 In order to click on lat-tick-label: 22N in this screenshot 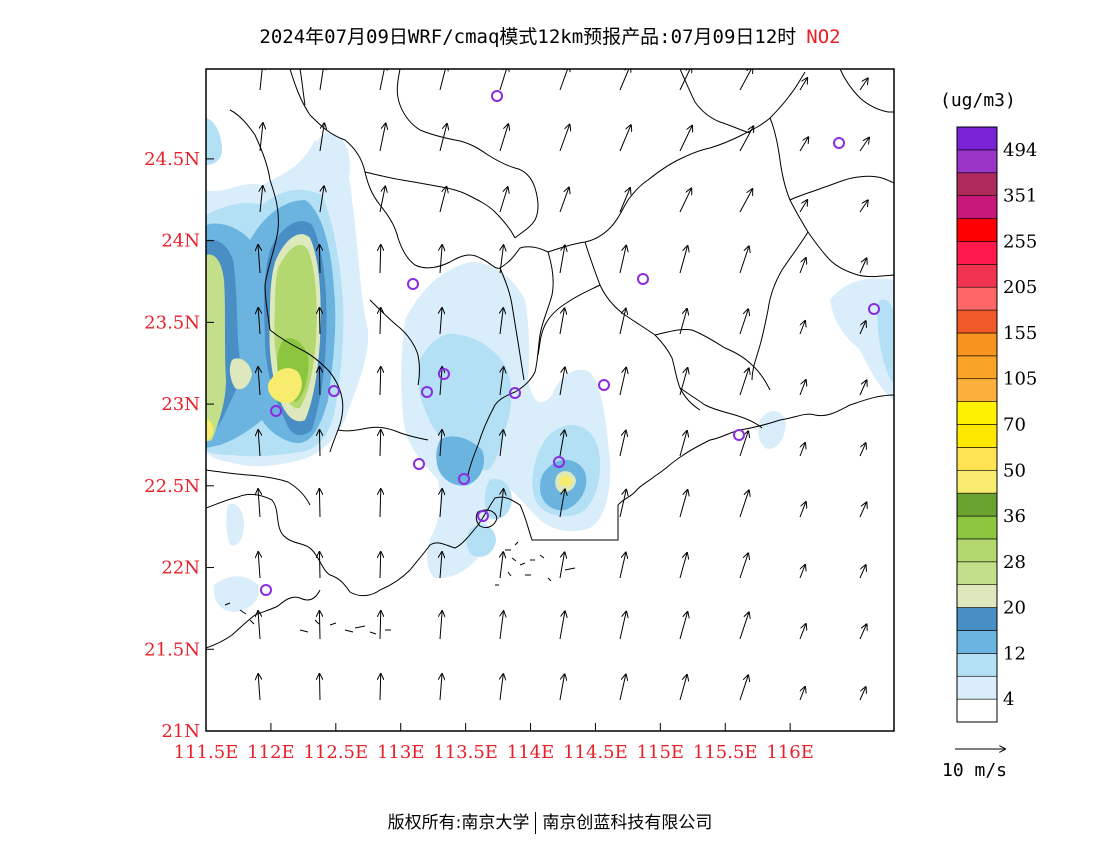, I will do `click(180, 568)`.